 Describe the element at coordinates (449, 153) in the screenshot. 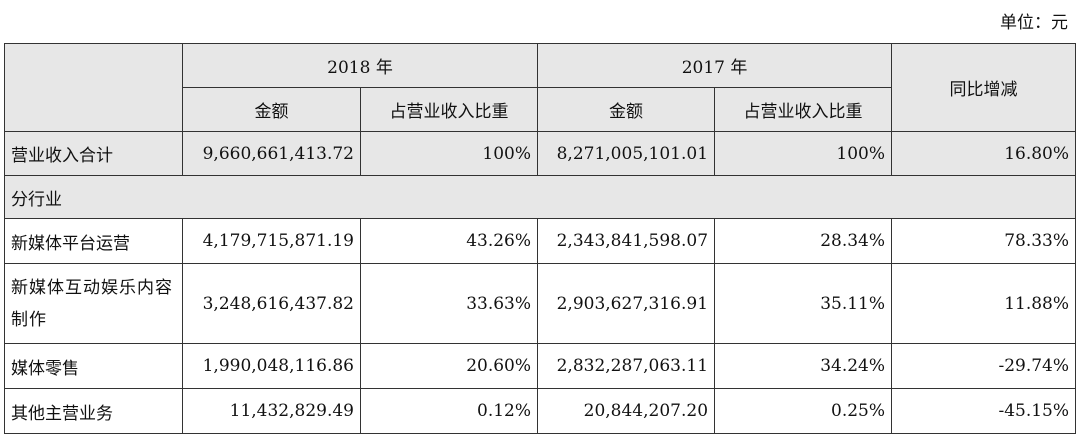

I see `total-ratio-2018: 100%` at that location.